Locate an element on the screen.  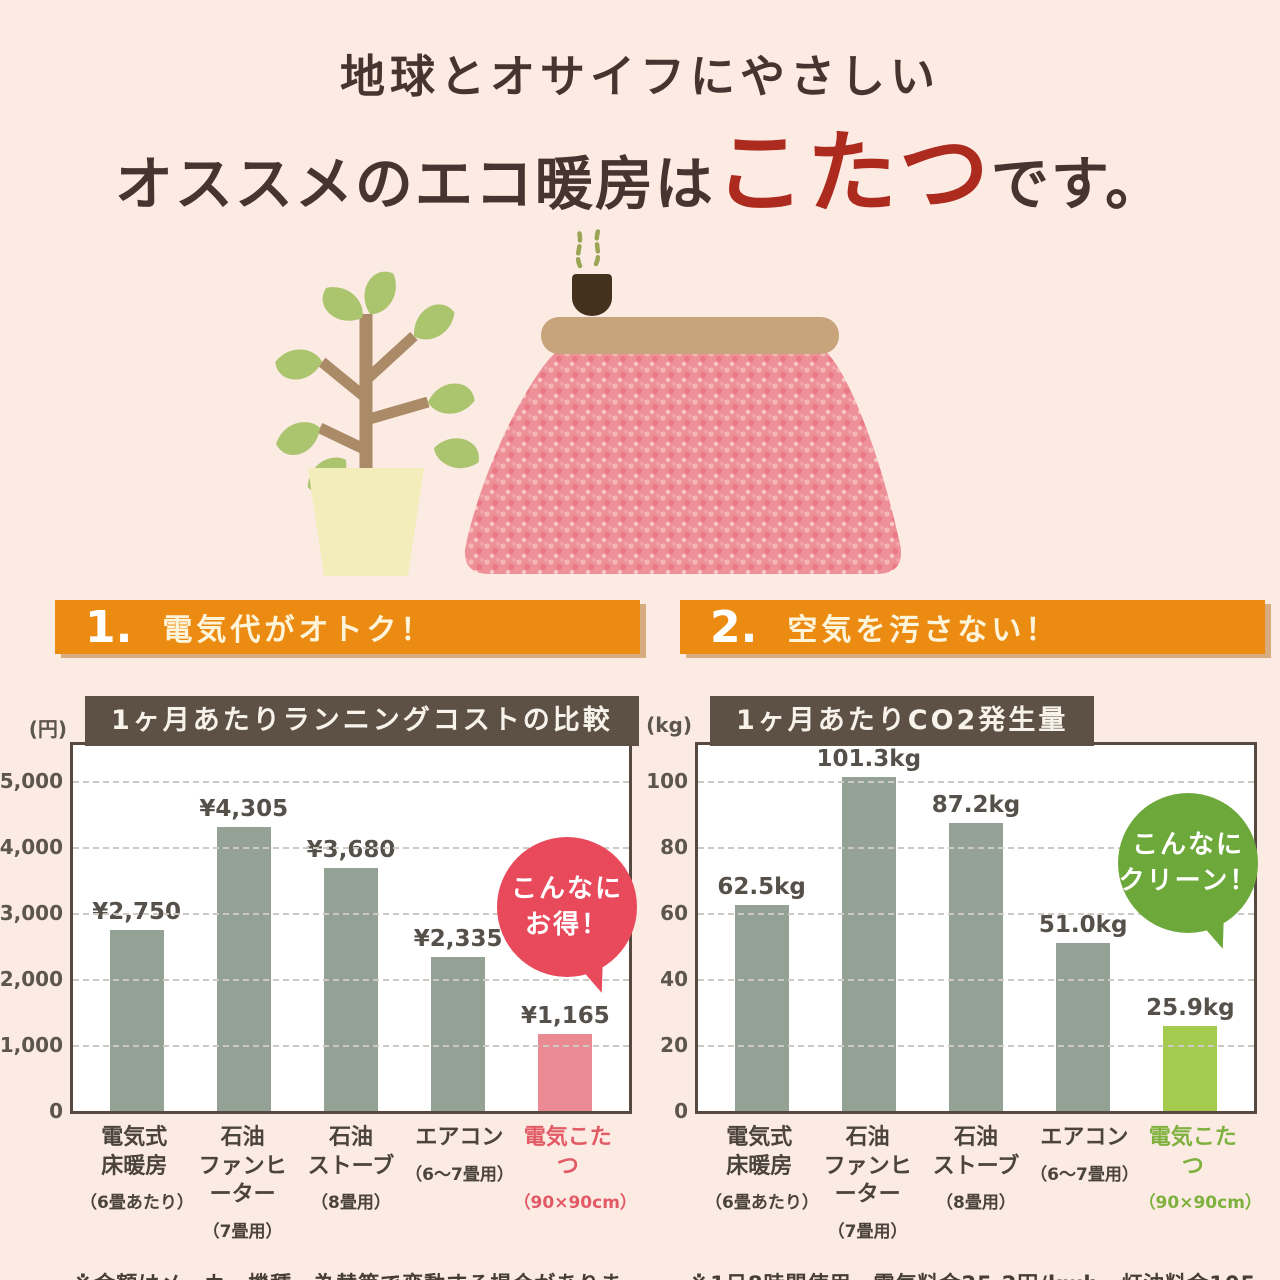
bar-value-label: 87.2kg is located at coordinates (976, 805).